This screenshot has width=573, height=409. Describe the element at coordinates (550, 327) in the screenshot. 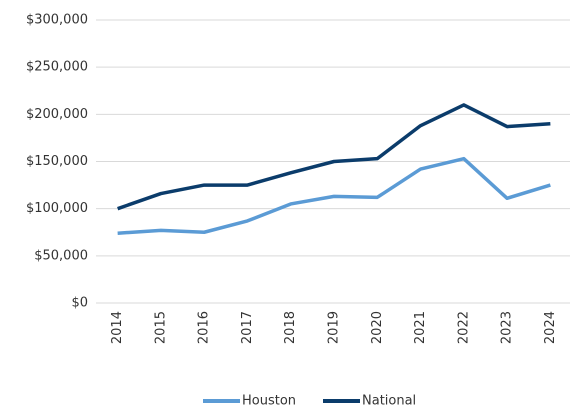

I see `x-tick-label: 2024` at that location.